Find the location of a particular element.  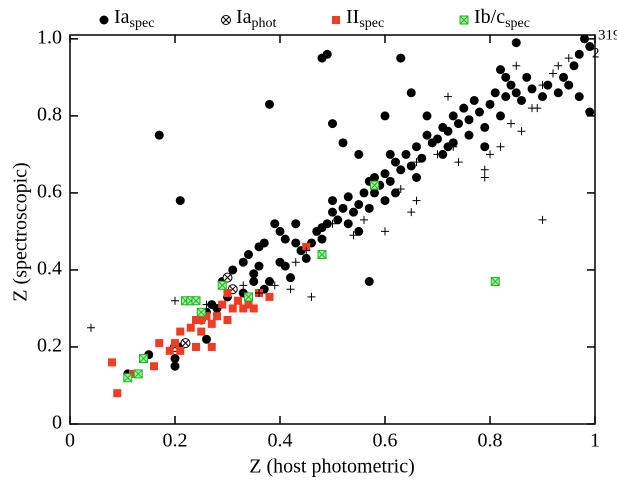

x-tick-label: 0 is located at coordinates (70, 441).